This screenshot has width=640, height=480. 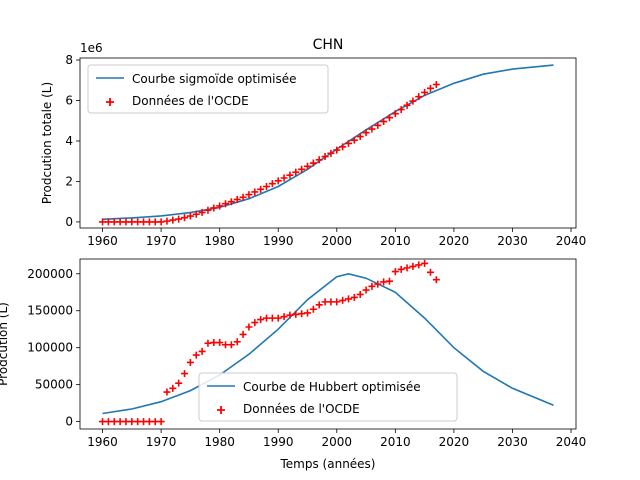 I want to click on x-axis-label: Temps (années), so click(x=328, y=464).